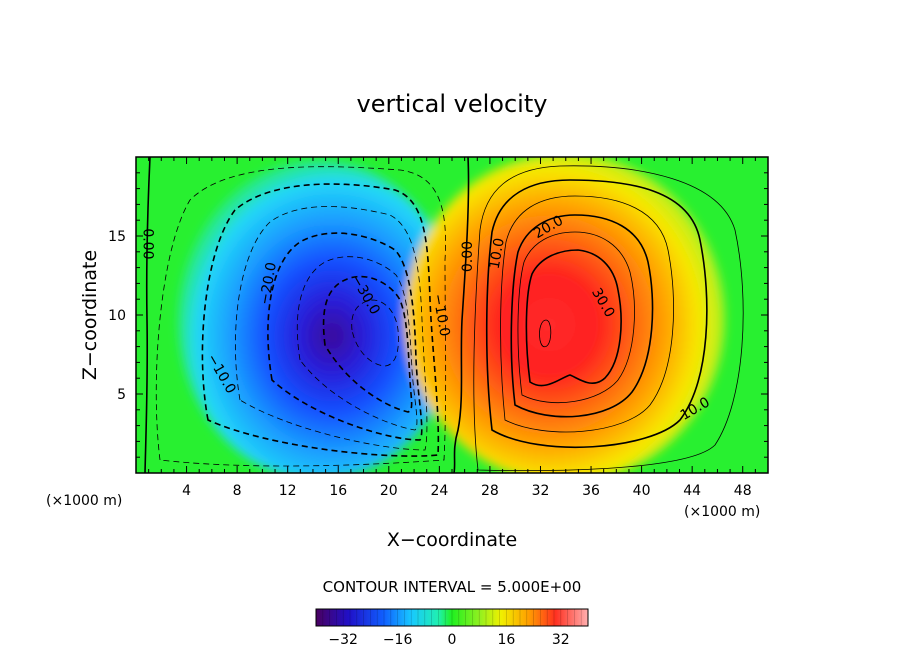  What do you see at coordinates (186, 491) in the screenshot?
I see `x-tick-label: 4` at bounding box center [186, 491].